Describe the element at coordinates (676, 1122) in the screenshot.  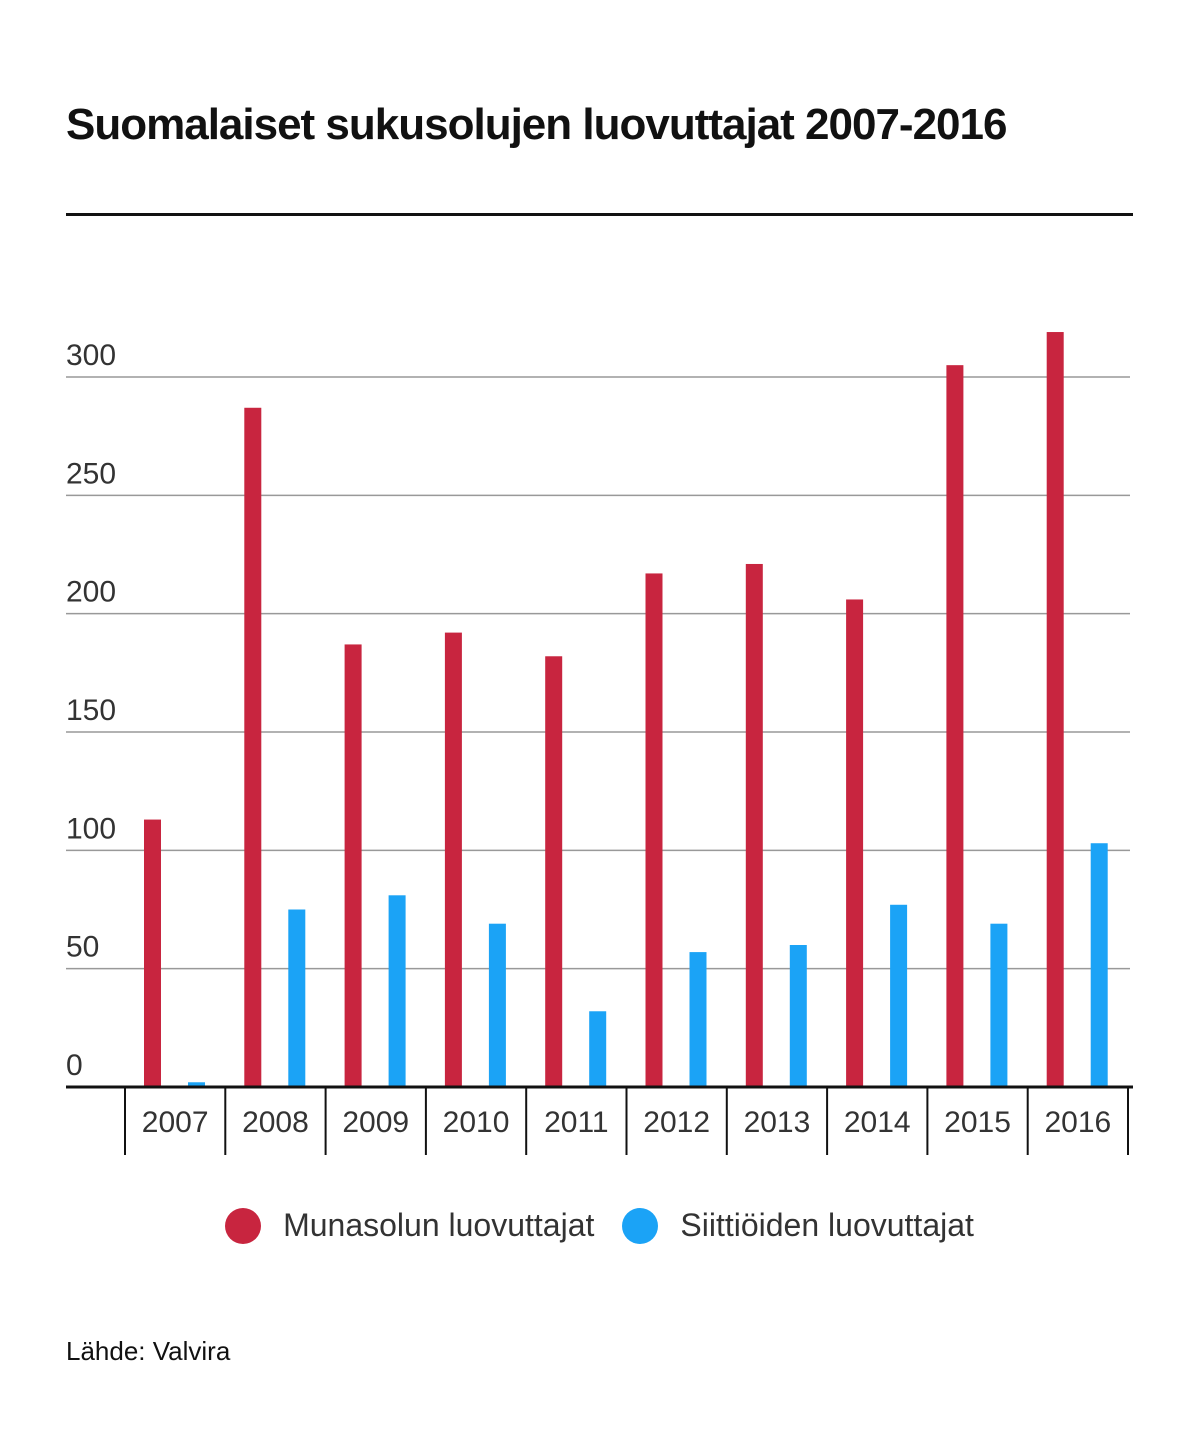
I see `x-tick-label: 2012` at that location.